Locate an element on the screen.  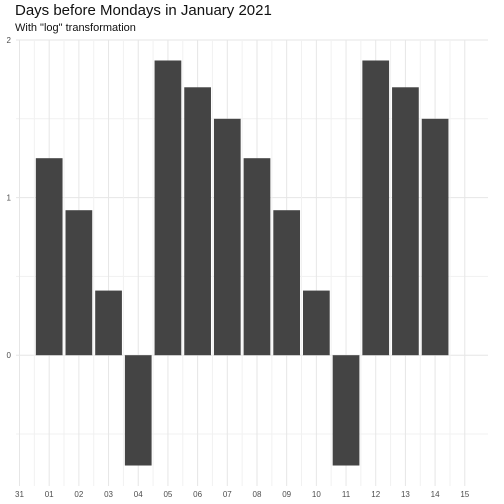
x-tick-label: 05 is located at coordinates (167, 494).